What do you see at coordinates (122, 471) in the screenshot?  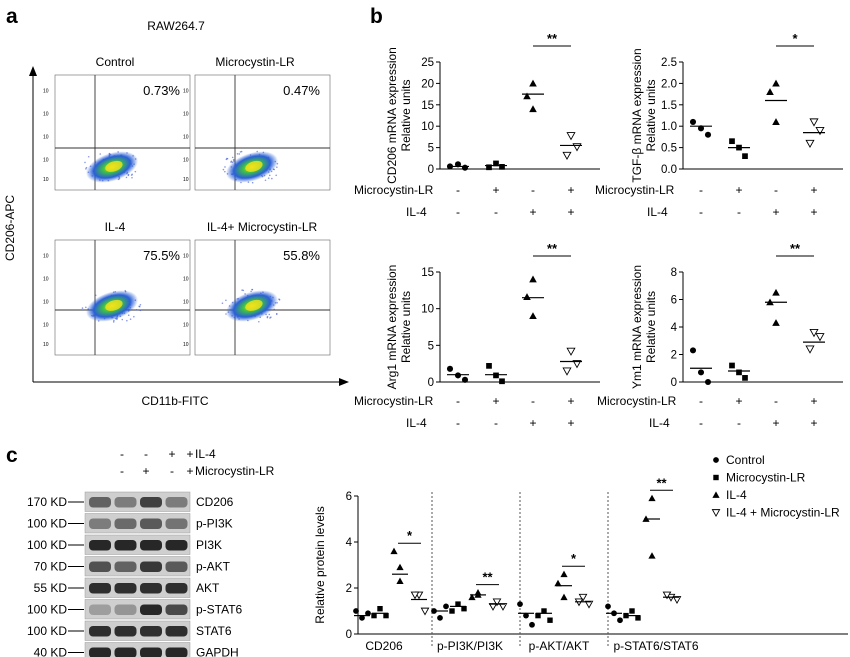 I see `header-sign-mclr: -` at bounding box center [122, 471].